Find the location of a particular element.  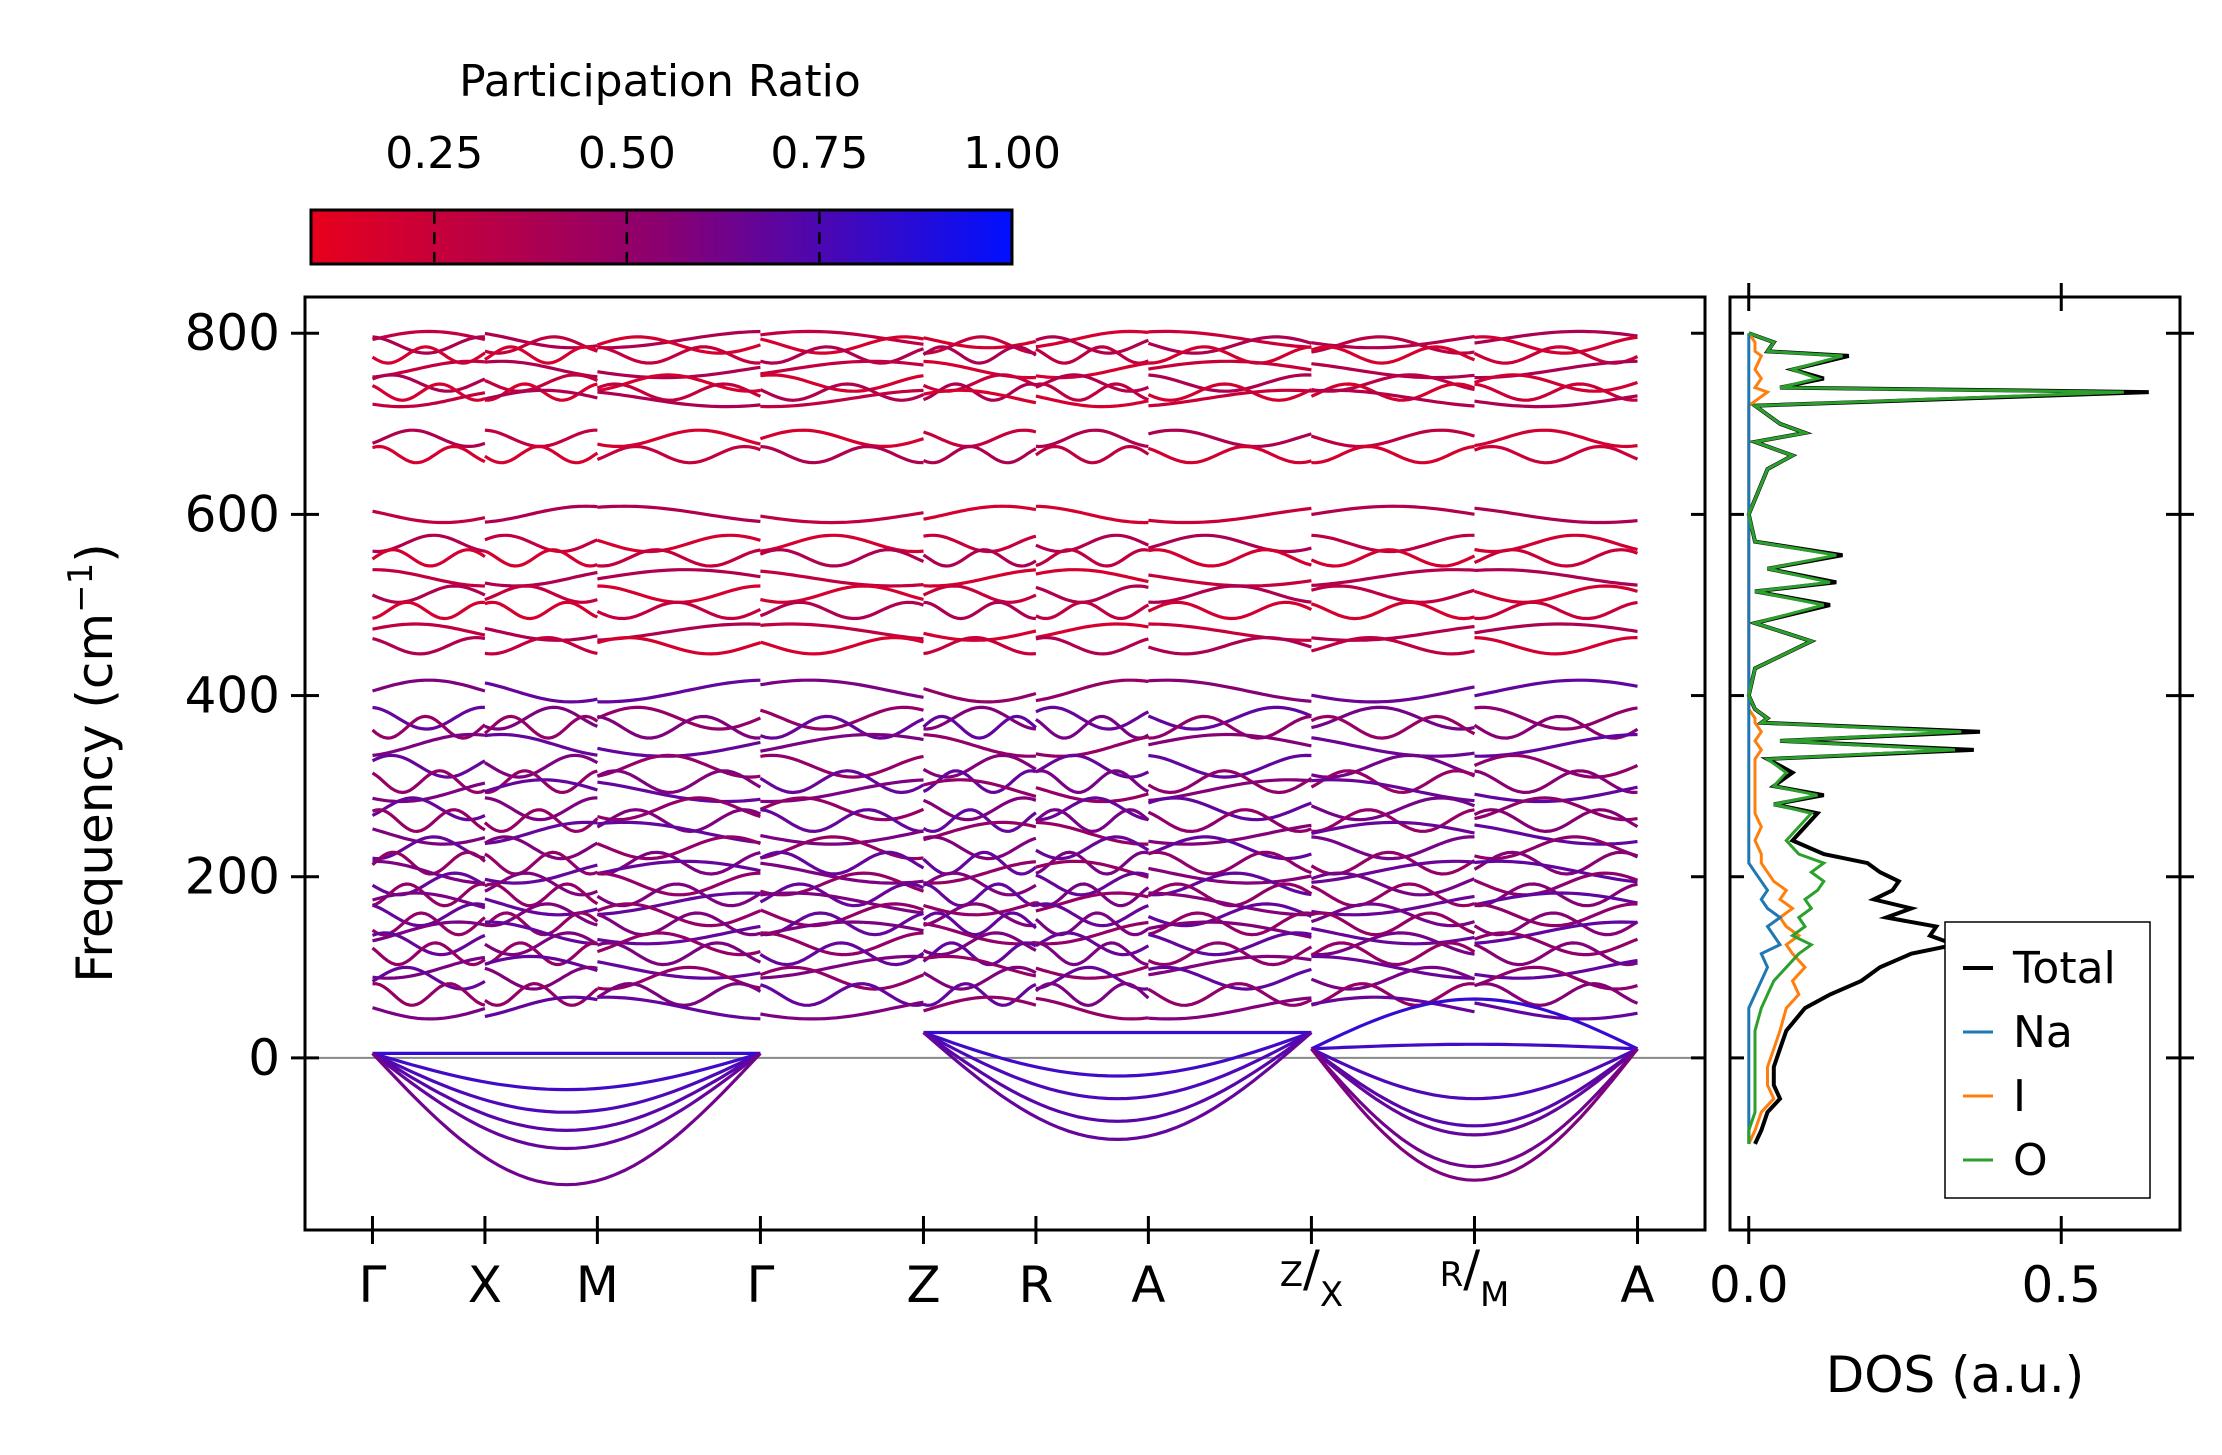

colorbar-tick-label: 0.50 is located at coordinates (627, 153).